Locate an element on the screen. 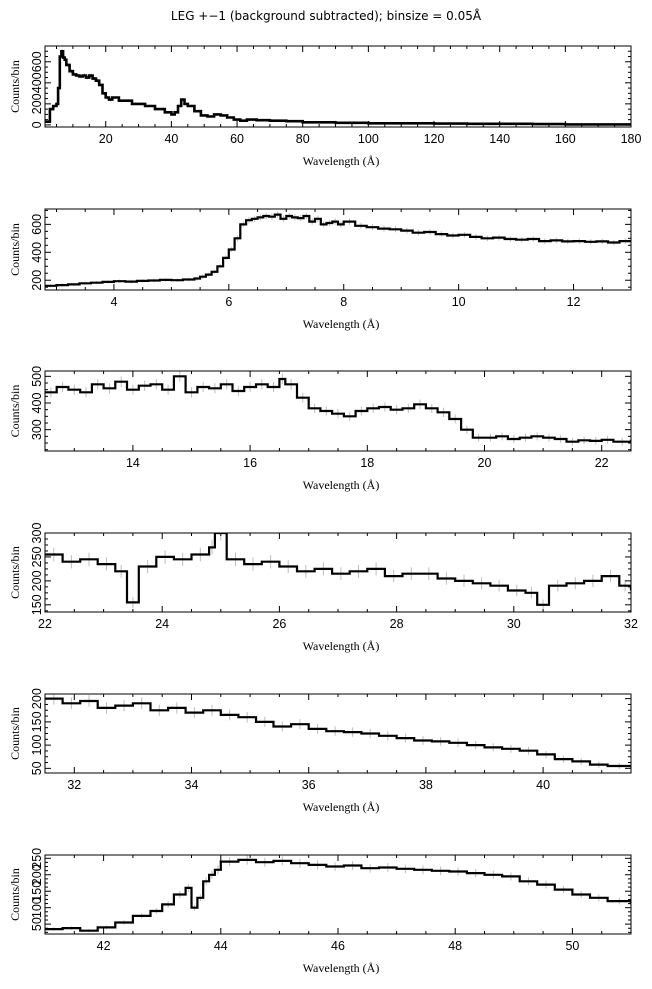  x-tick-label: 6 is located at coordinates (228, 302).